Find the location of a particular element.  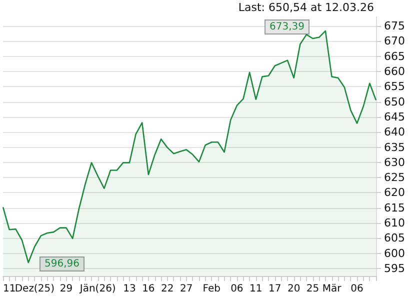

x-tick-label: Jän(26) is located at coordinates (97, 289).